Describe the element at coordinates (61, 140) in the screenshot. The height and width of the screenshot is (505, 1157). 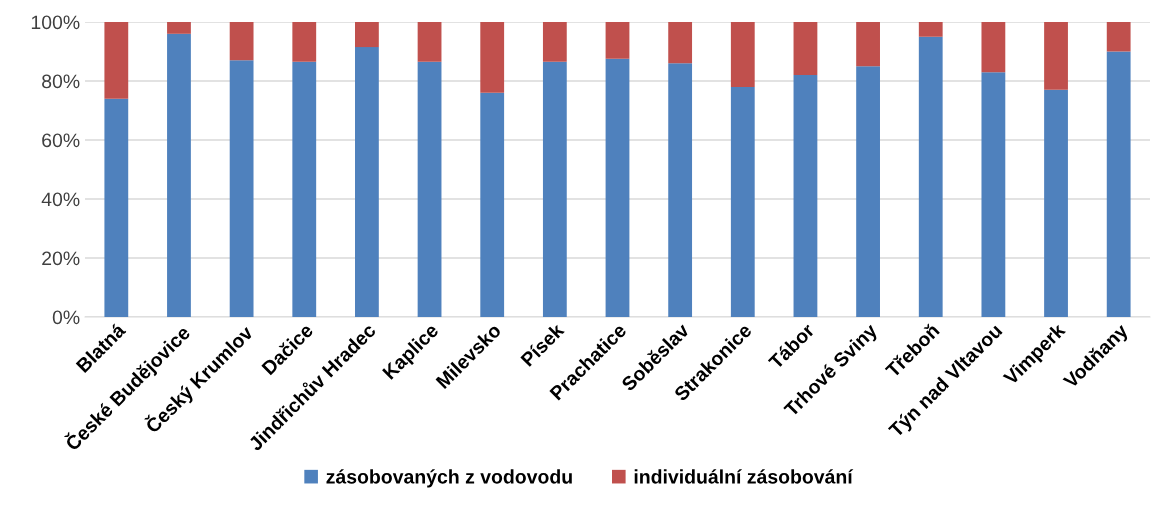
I see `y-tick-label: 60%` at that location.